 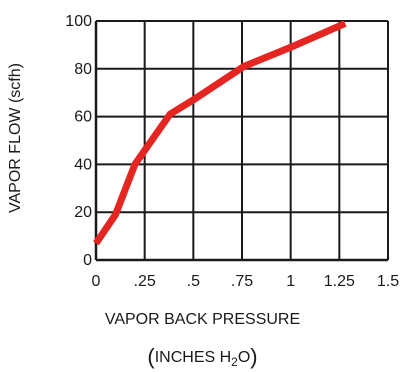 I want to click on y-tick-label-3: 60, so click(x=83, y=117).